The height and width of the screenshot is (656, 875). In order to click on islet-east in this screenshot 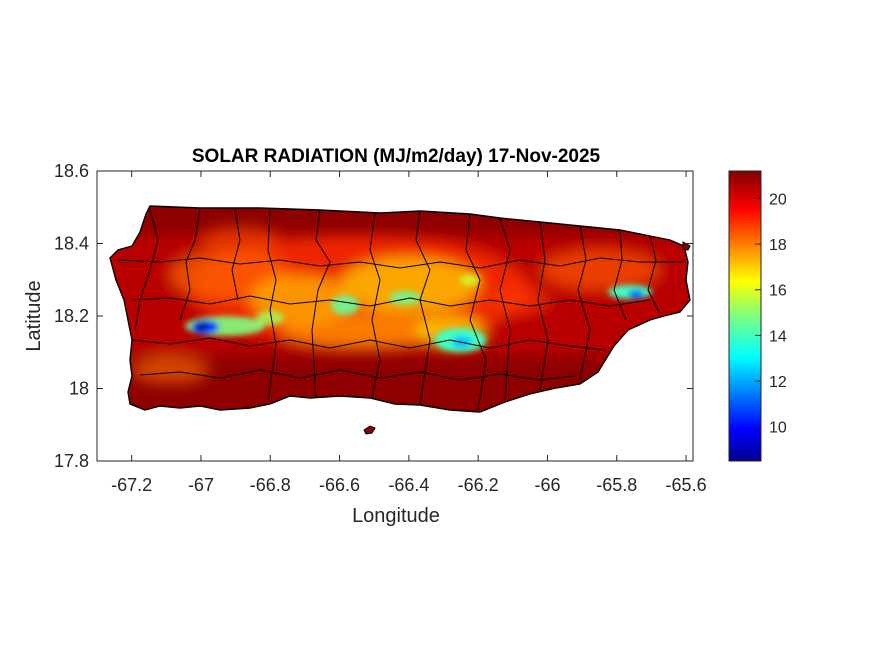, I will do `click(686, 246)`.